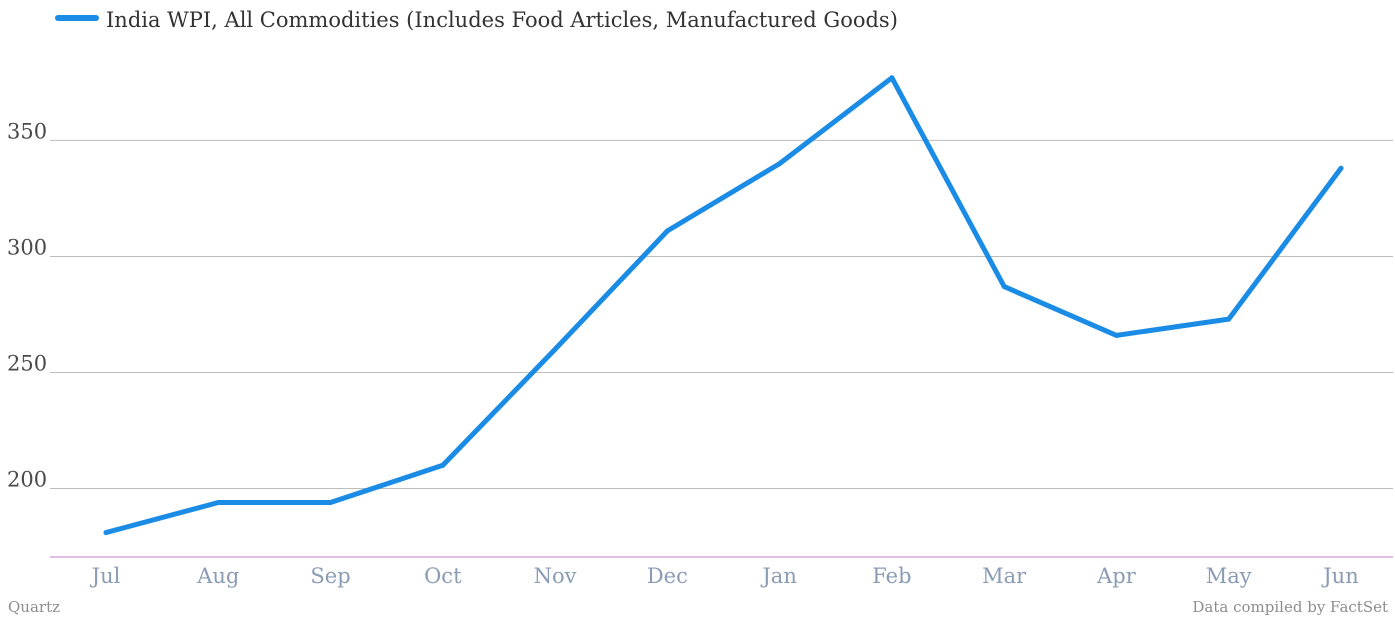  Describe the element at coordinates (667, 576) in the screenshot. I see `x-tick-label: Dec` at that location.